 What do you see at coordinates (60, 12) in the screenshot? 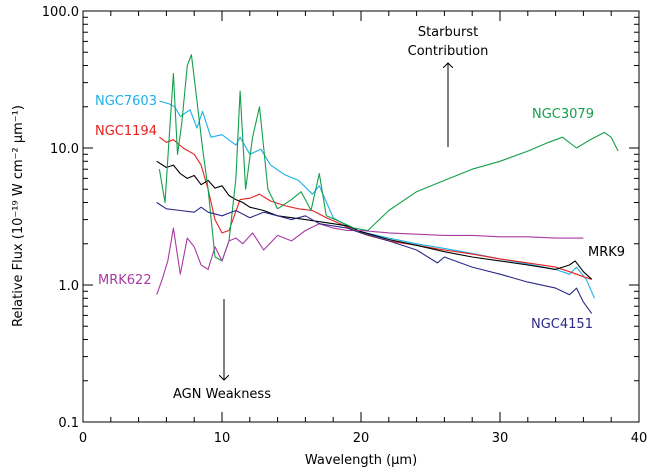
I see `y-tick-label: 100.0` at bounding box center [60, 12].